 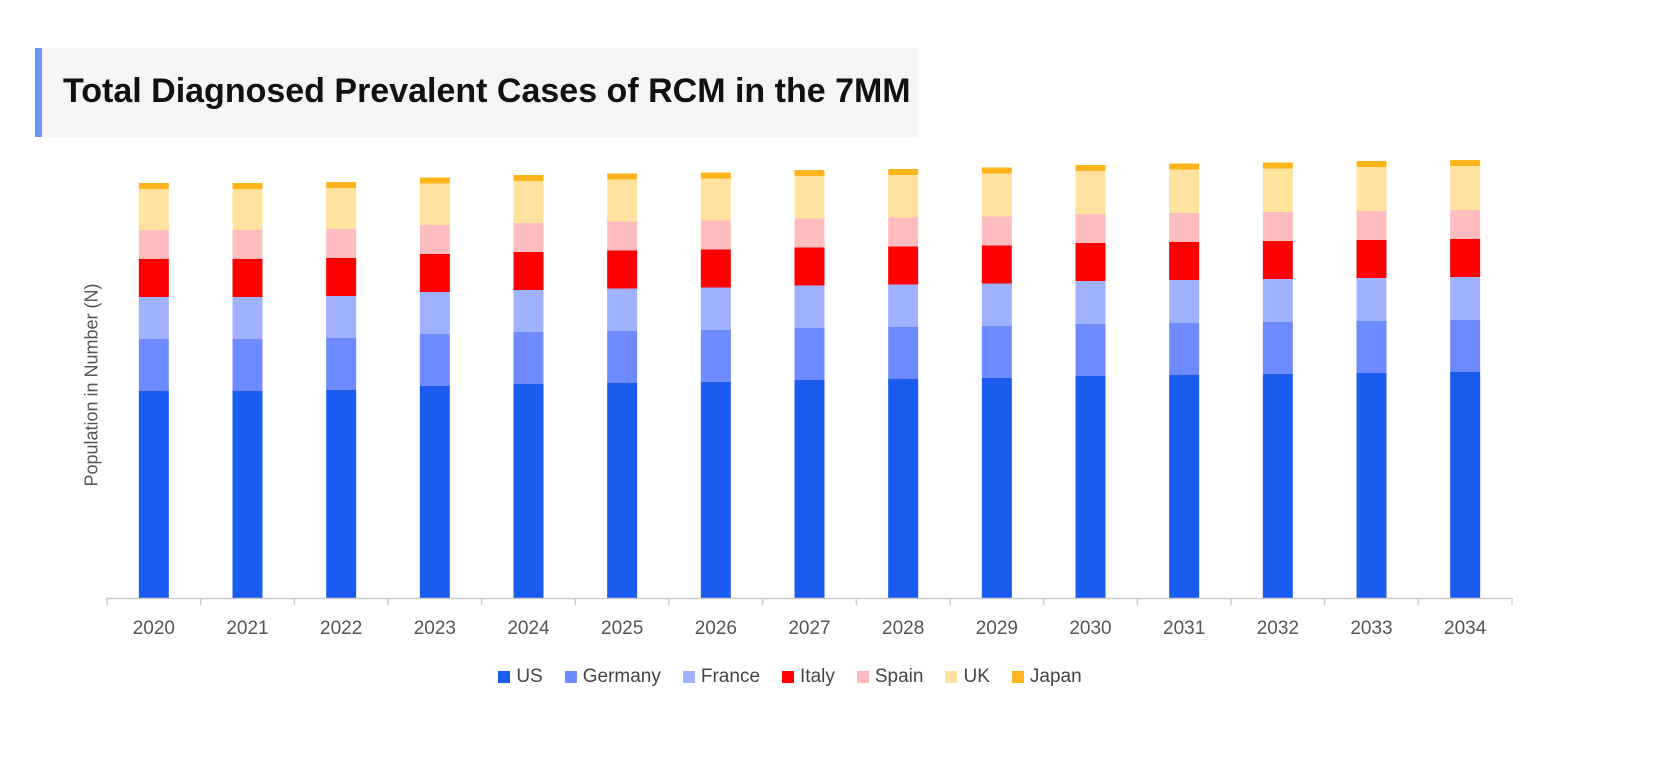 What do you see at coordinates (622, 309) in the screenshot?
I see `bar-france-2025` at bounding box center [622, 309].